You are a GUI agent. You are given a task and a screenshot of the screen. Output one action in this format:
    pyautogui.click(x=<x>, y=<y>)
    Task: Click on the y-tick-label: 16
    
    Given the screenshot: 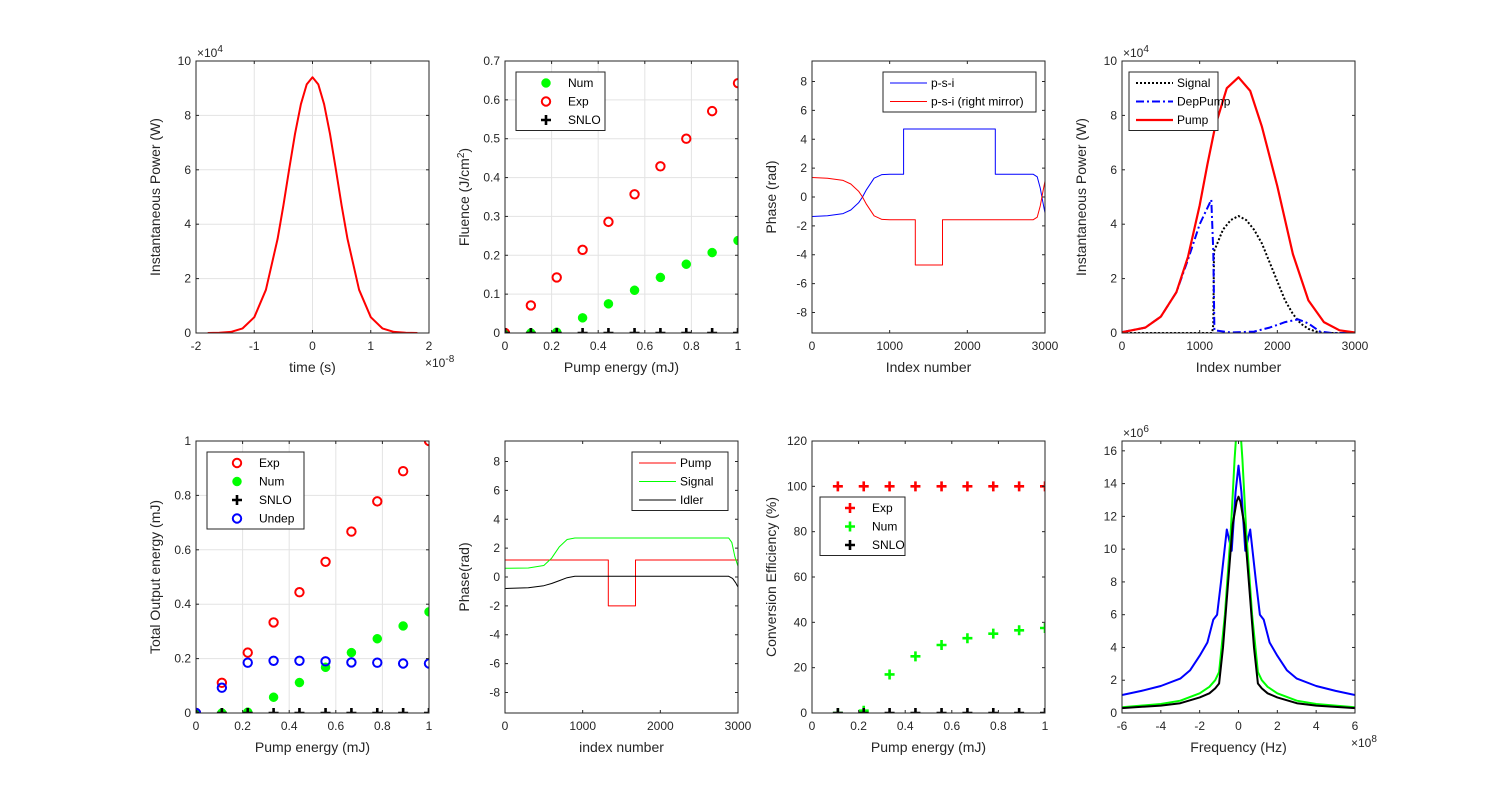 What is the action you would take?
    pyautogui.click(x=1111, y=451)
    